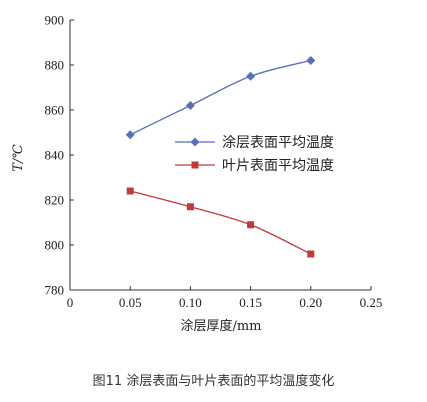 The image size is (427, 402). I want to click on x-tick-label: 0.25, so click(371, 302).